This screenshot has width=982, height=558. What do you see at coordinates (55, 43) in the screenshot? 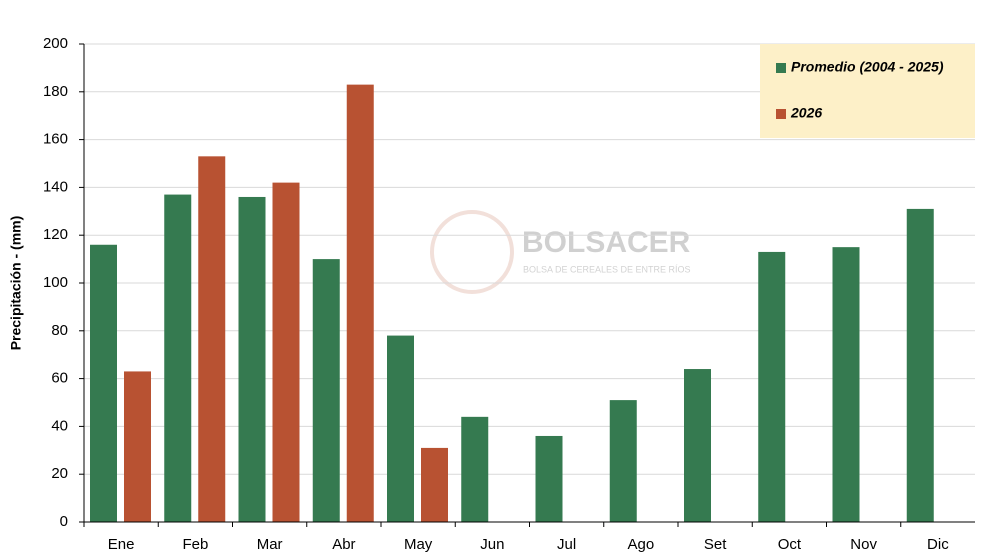
I see `y-tick-label: 200` at bounding box center [55, 43].